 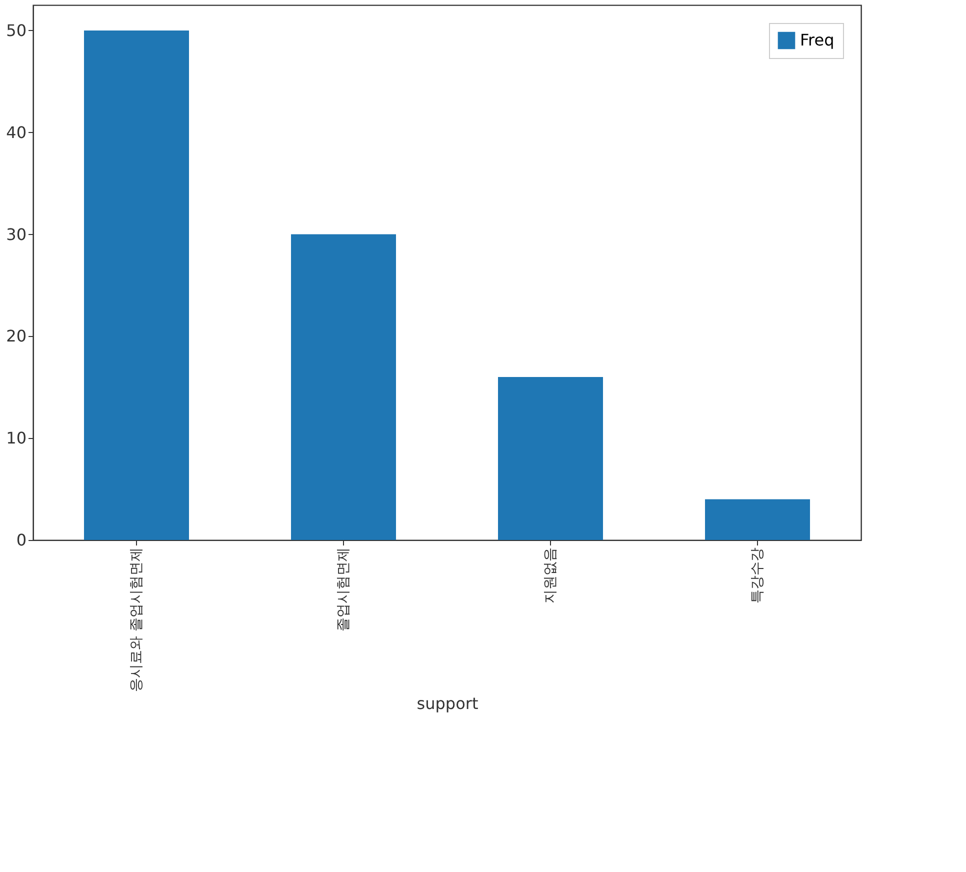 I want to click on y-tick-label: 30, so click(x=16, y=234).